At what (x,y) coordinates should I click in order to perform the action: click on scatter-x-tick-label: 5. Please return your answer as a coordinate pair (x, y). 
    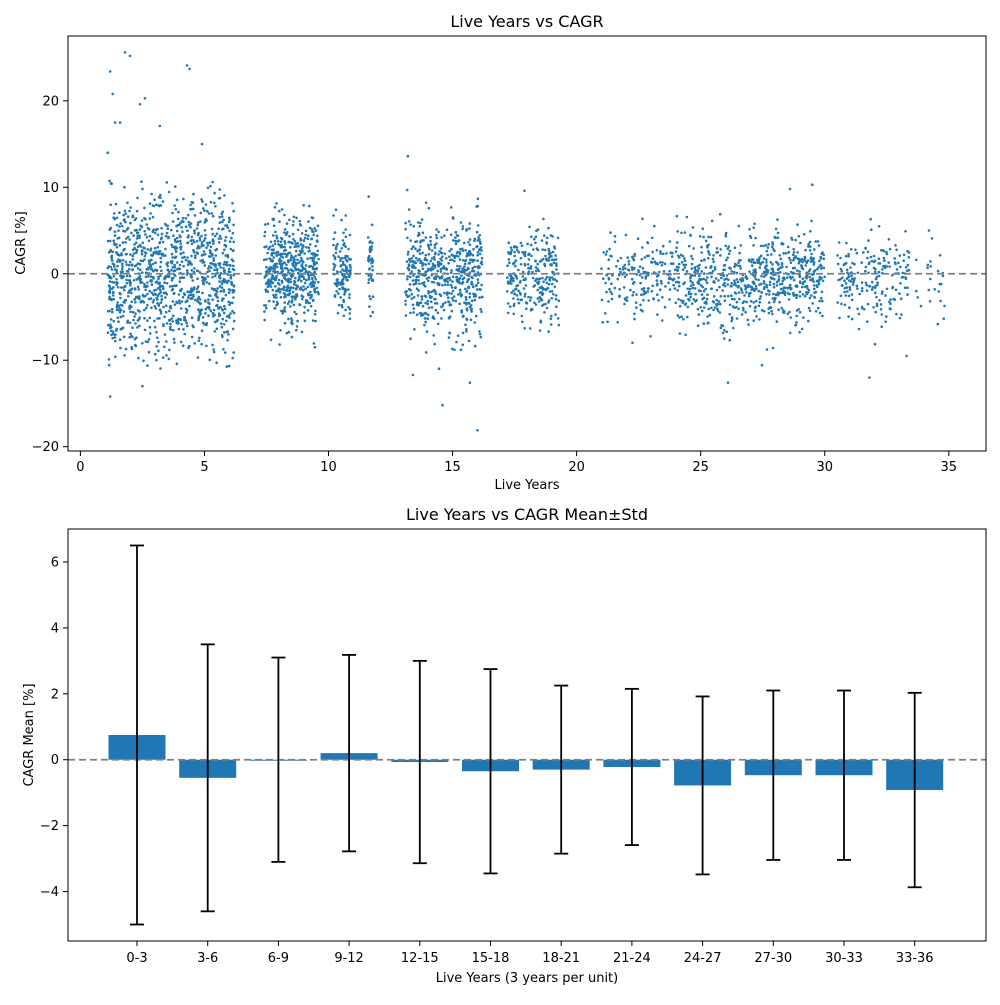
    Looking at the image, I should click on (204, 467).